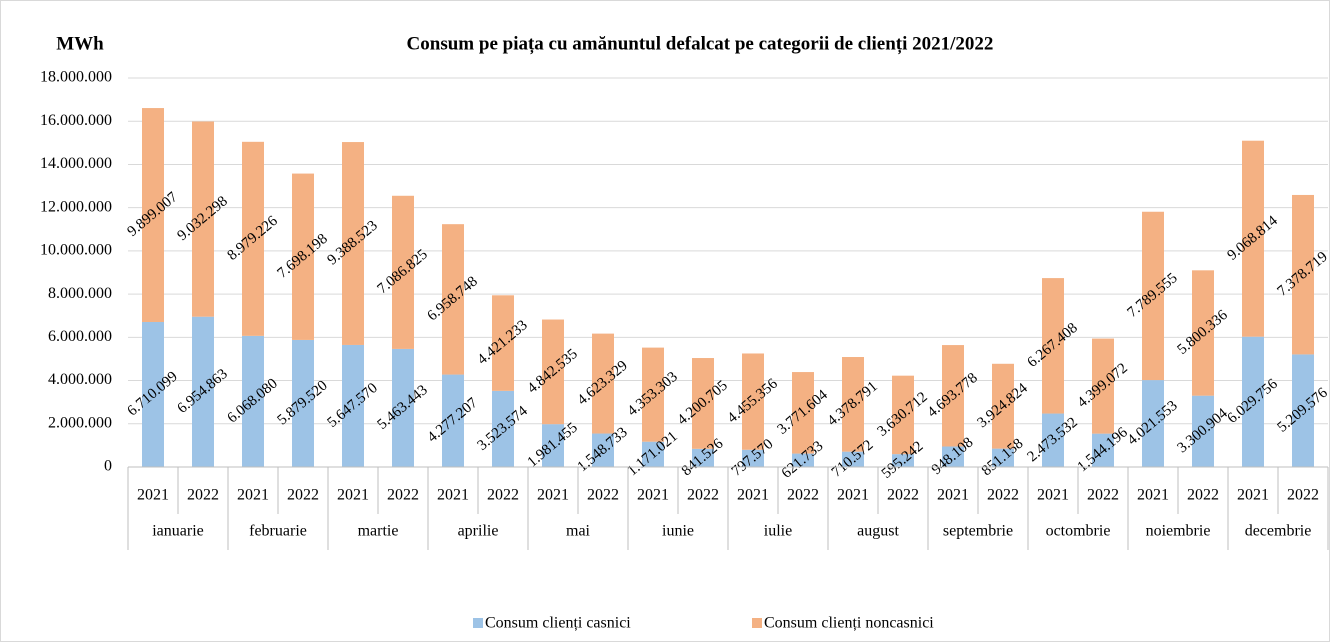 This screenshot has height=642, width=1330. Describe the element at coordinates (678, 531) in the screenshot. I see `group-label: iunie` at that location.